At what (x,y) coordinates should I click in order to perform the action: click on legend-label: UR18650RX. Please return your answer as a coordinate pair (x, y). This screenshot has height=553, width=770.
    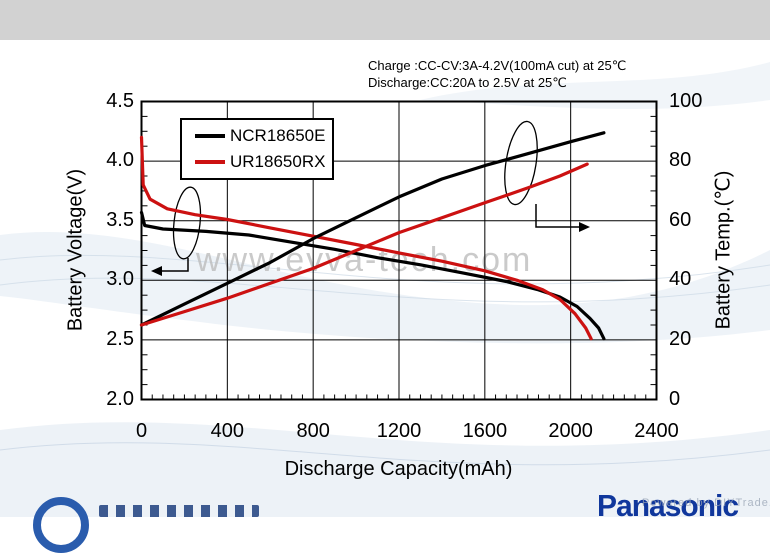
    Looking at the image, I should click on (278, 161).